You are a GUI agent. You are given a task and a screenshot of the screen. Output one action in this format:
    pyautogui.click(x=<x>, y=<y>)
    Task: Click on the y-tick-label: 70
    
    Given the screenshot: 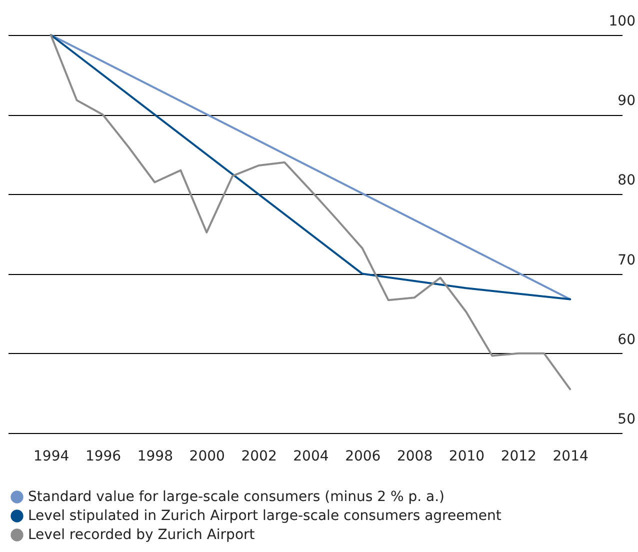 What is the action you would take?
    pyautogui.click(x=627, y=260)
    